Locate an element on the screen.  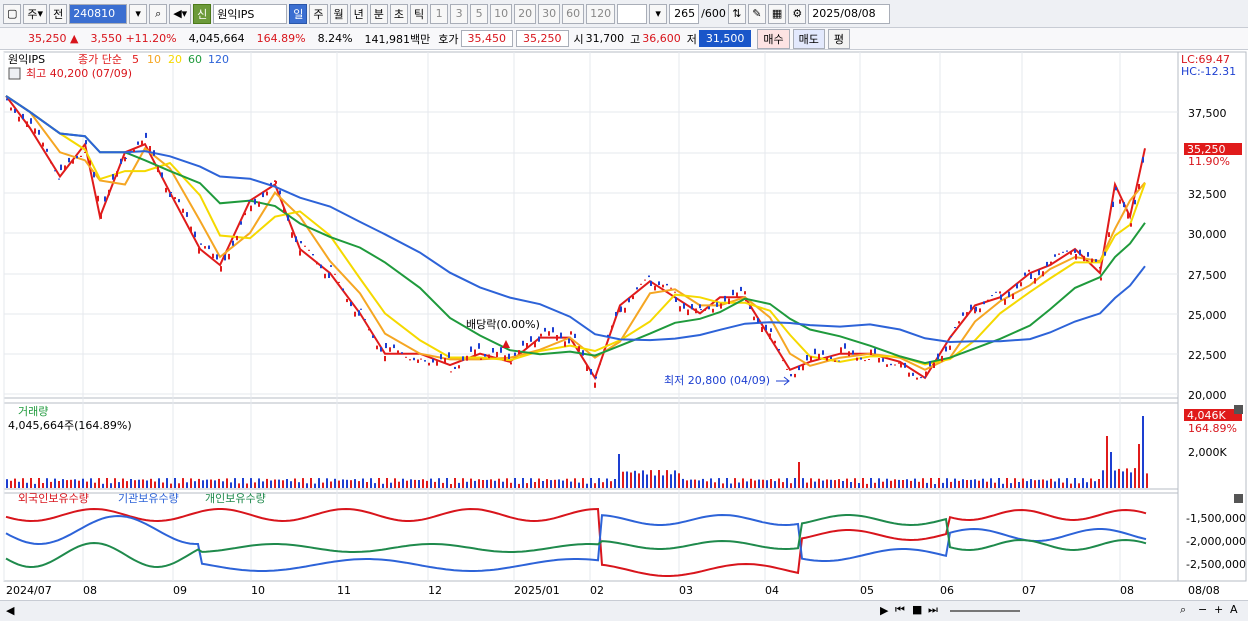
num-1: 1 is located at coordinates (439, 13).